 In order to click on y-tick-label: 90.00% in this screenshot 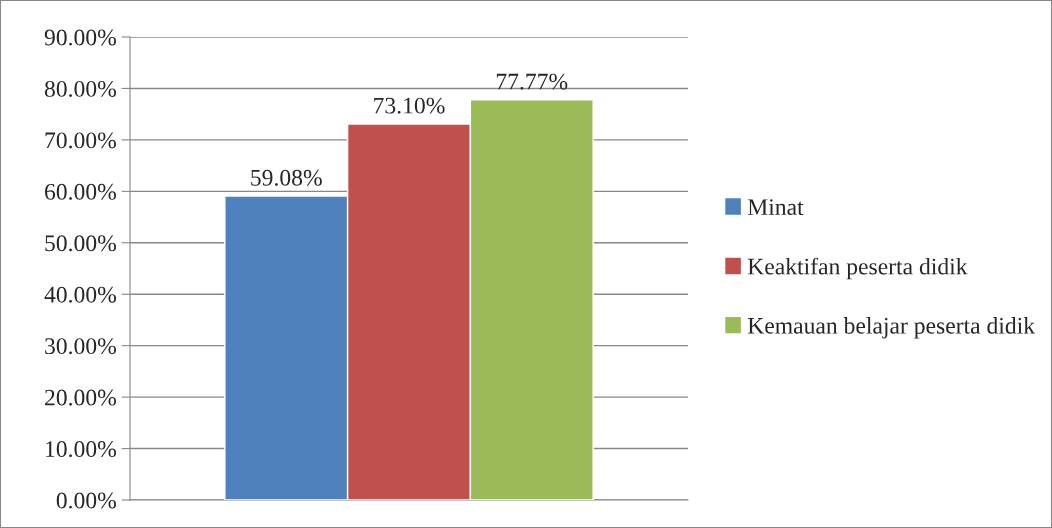, I will do `click(80, 37)`.